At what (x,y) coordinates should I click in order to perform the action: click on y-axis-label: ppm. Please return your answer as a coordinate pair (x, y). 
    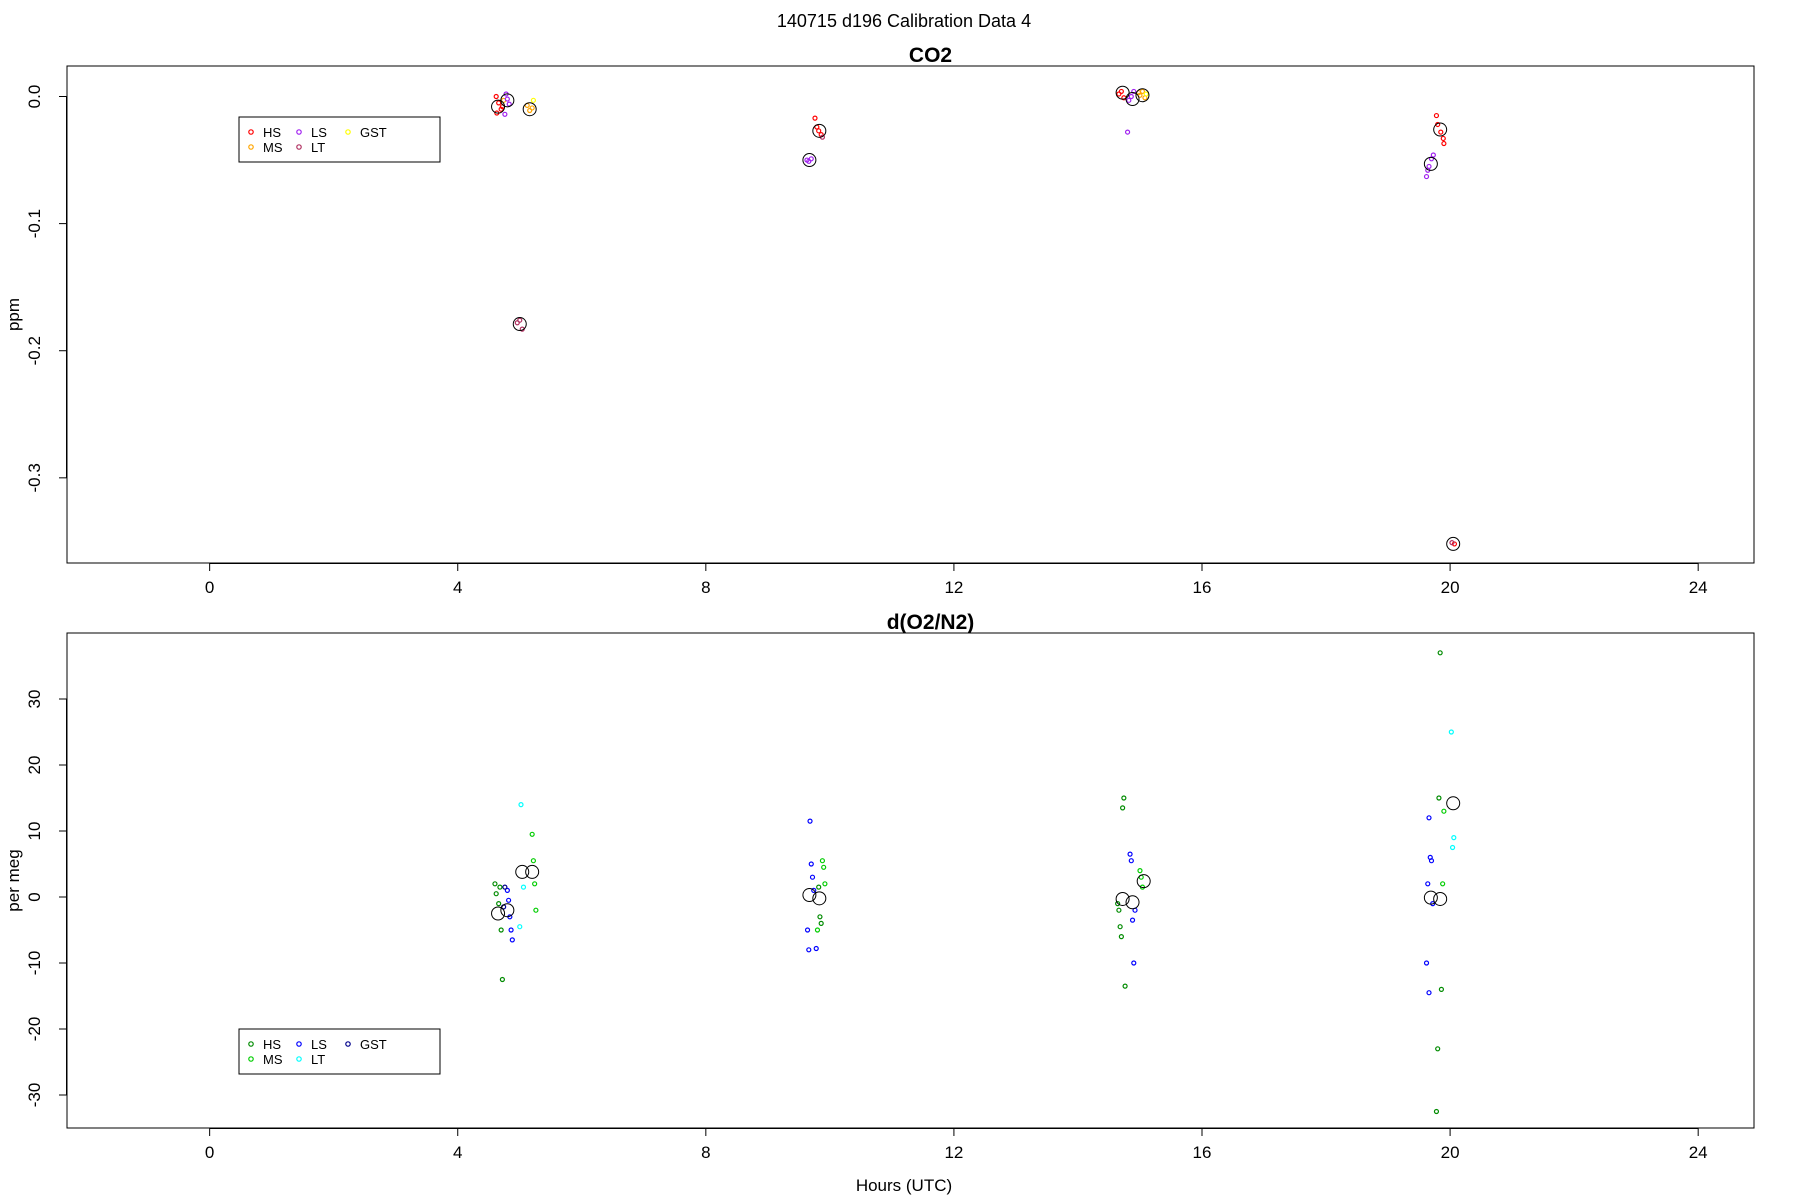
    Looking at the image, I should click on (13, 314).